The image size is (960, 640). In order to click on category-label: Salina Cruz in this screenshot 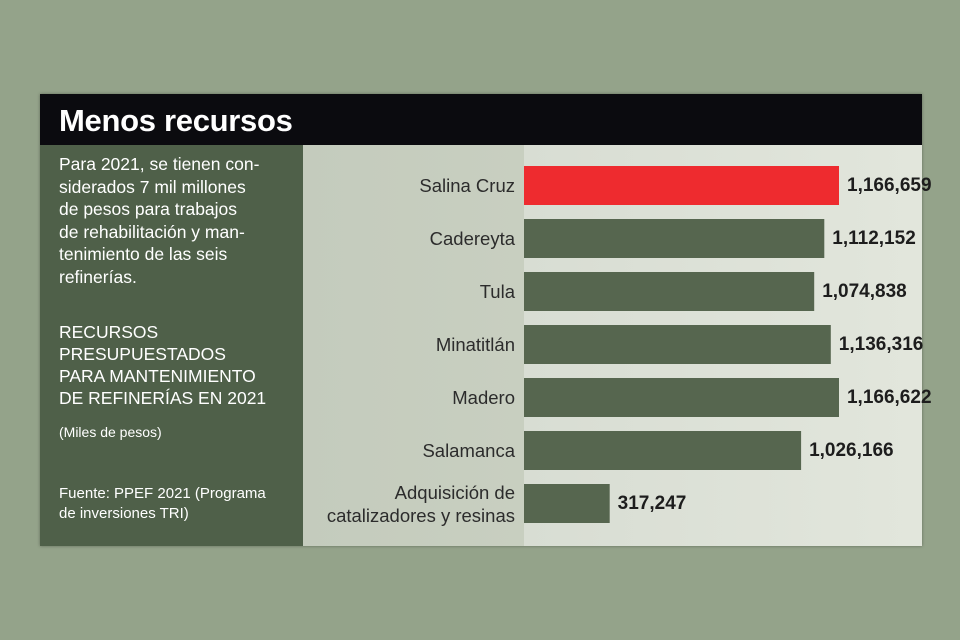, I will do `click(410, 185)`.